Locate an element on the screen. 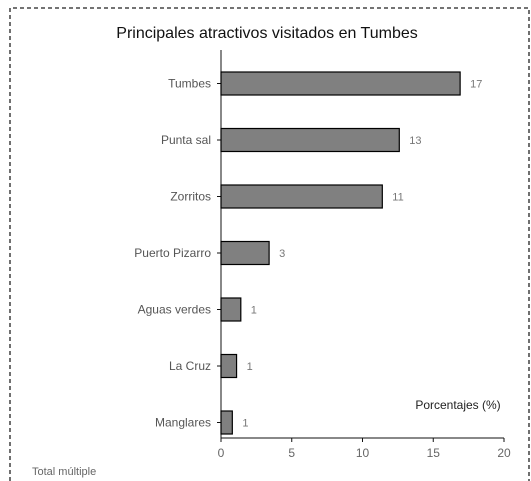  x-tick-label: 10 is located at coordinates (363, 453).